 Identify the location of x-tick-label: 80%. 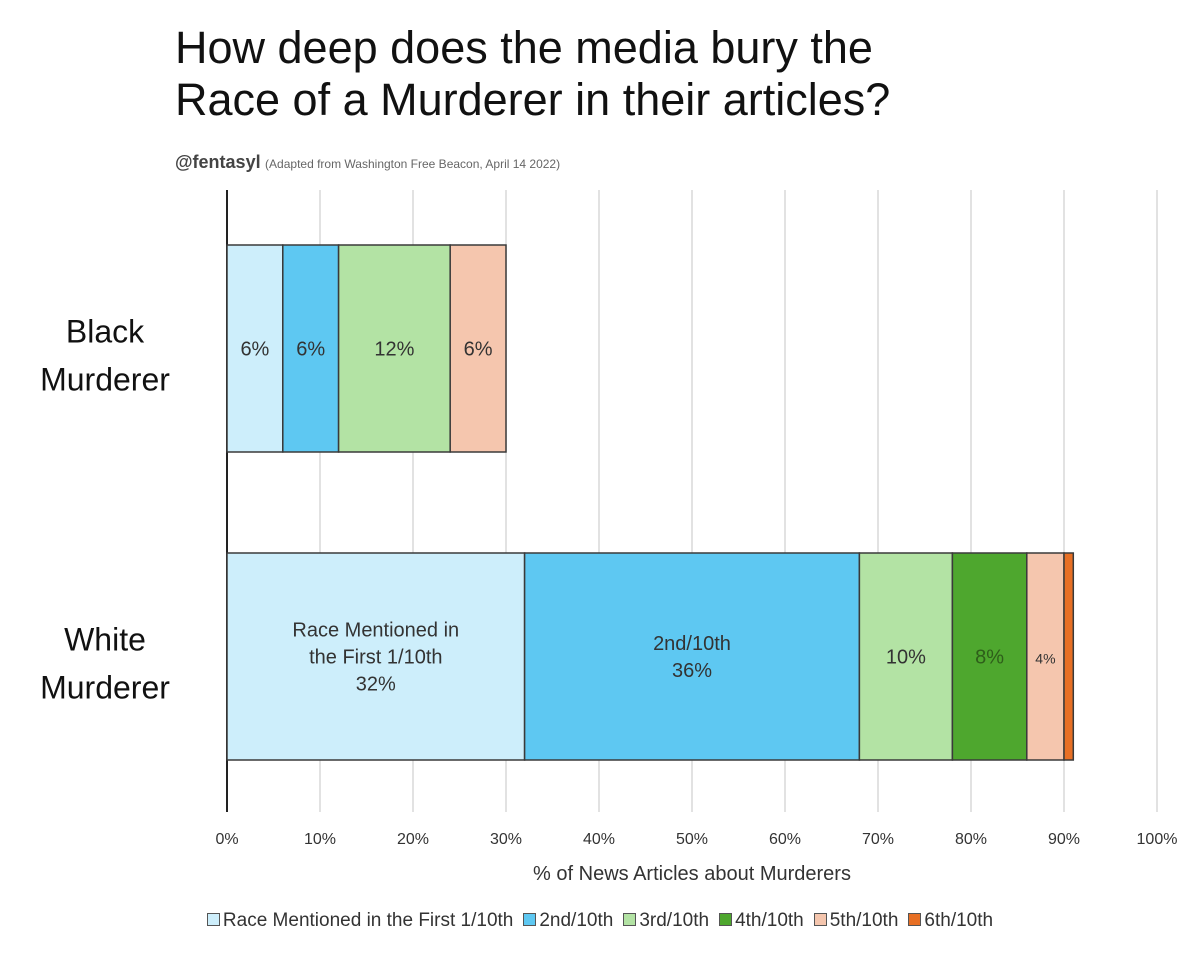
(971, 839).